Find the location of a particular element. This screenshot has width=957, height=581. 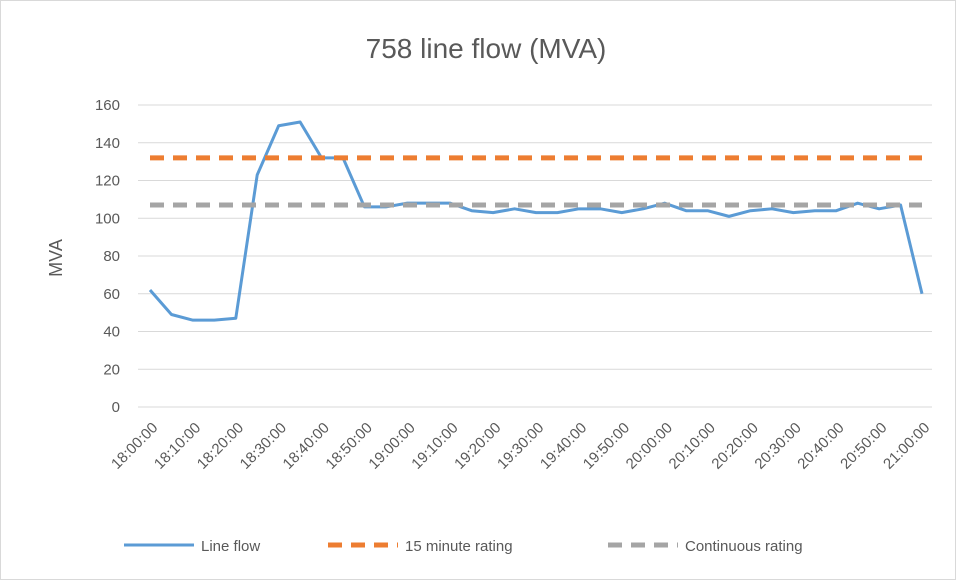

y-tick-label: 140 is located at coordinates (107, 143).